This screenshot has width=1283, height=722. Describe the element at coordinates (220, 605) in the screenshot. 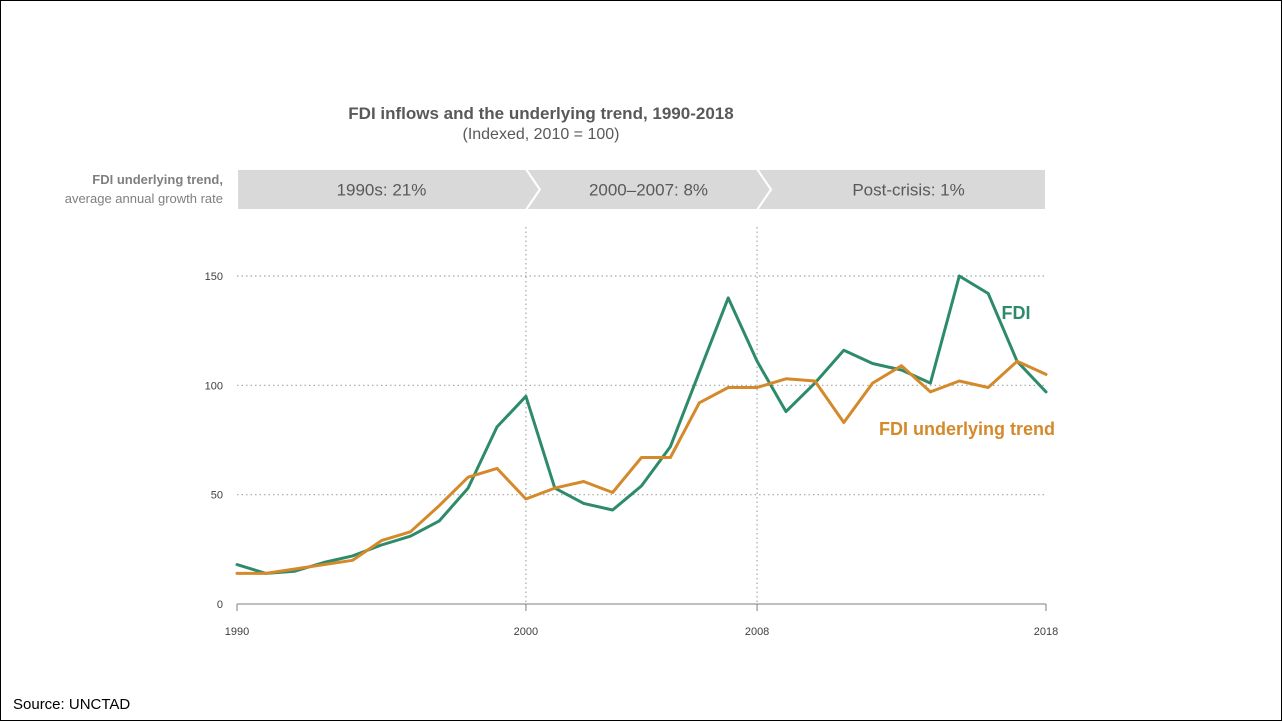

I see `y-tick-label: 0` at that location.